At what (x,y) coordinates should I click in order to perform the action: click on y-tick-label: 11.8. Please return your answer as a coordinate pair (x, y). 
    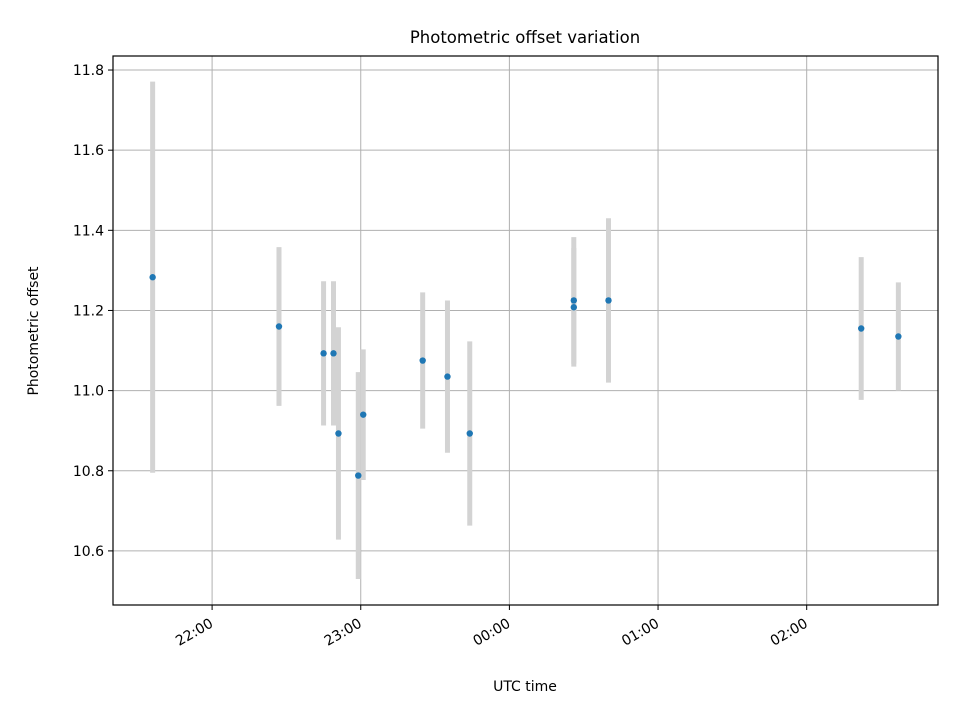
    Looking at the image, I should click on (88, 71).